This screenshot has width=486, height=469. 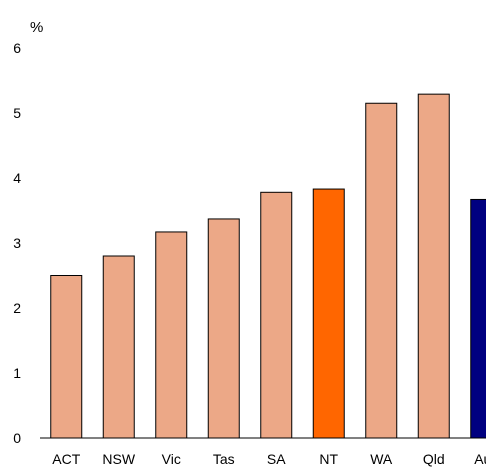 What do you see at coordinates (276, 315) in the screenshot?
I see `bar-sa` at bounding box center [276, 315].